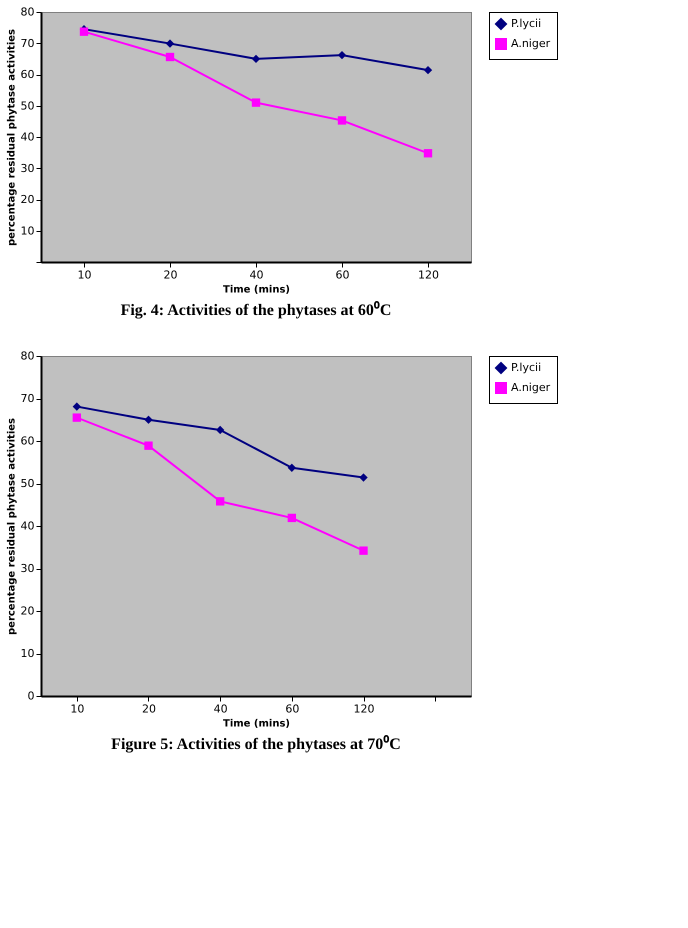 This screenshot has height=928, width=688. I want to click on text: Fig. 4: Activities of the phytases at 60⁰C, so click(256, 310).